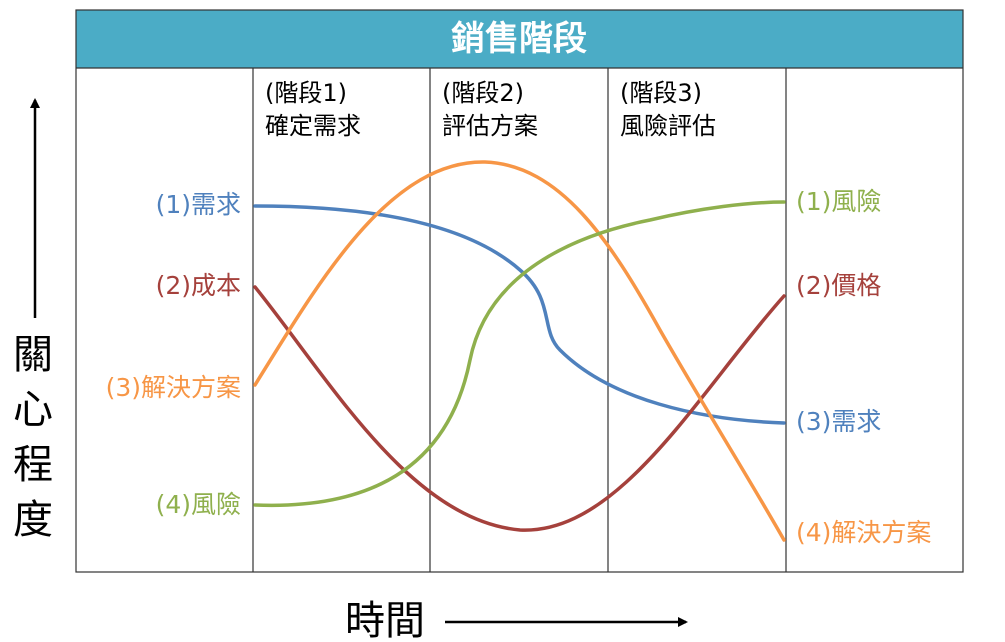 The height and width of the screenshot is (642, 1005). What do you see at coordinates (661, 93) in the screenshot?
I see `stage-3-name: (階段3)` at bounding box center [661, 93].